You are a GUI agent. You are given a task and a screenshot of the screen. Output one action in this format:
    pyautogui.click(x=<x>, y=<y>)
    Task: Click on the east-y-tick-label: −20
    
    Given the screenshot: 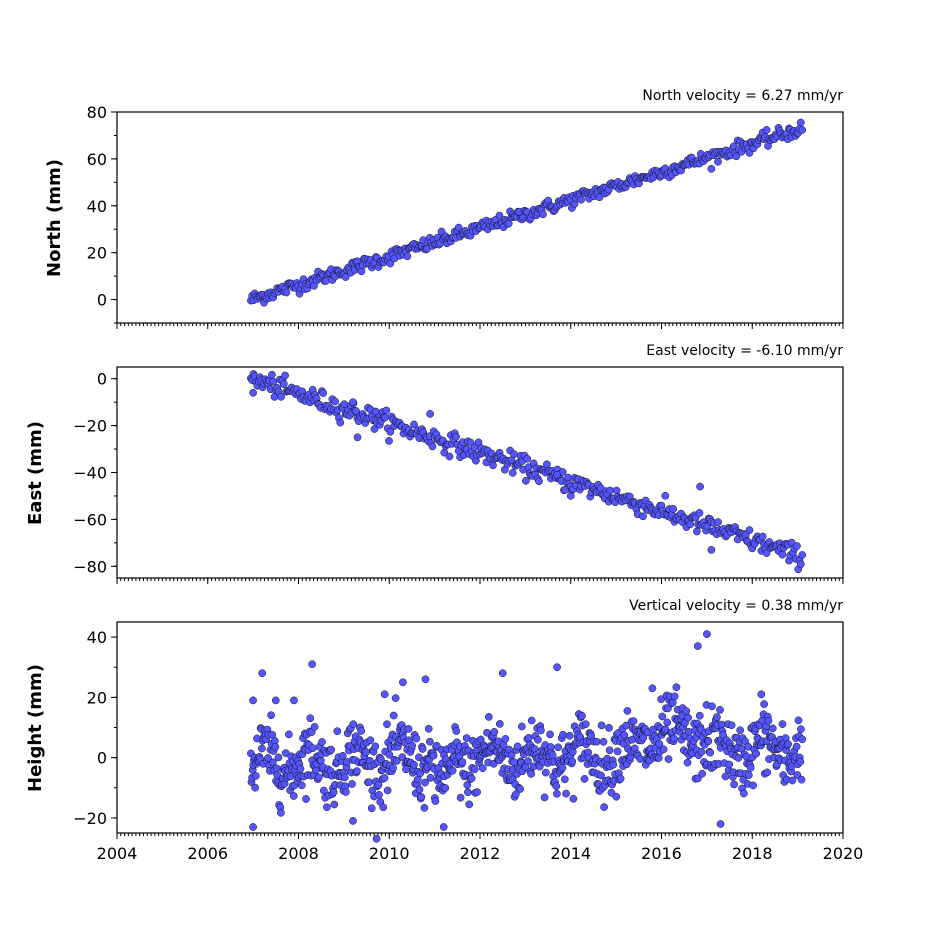 What is the action you would take?
    pyautogui.click(x=90, y=426)
    